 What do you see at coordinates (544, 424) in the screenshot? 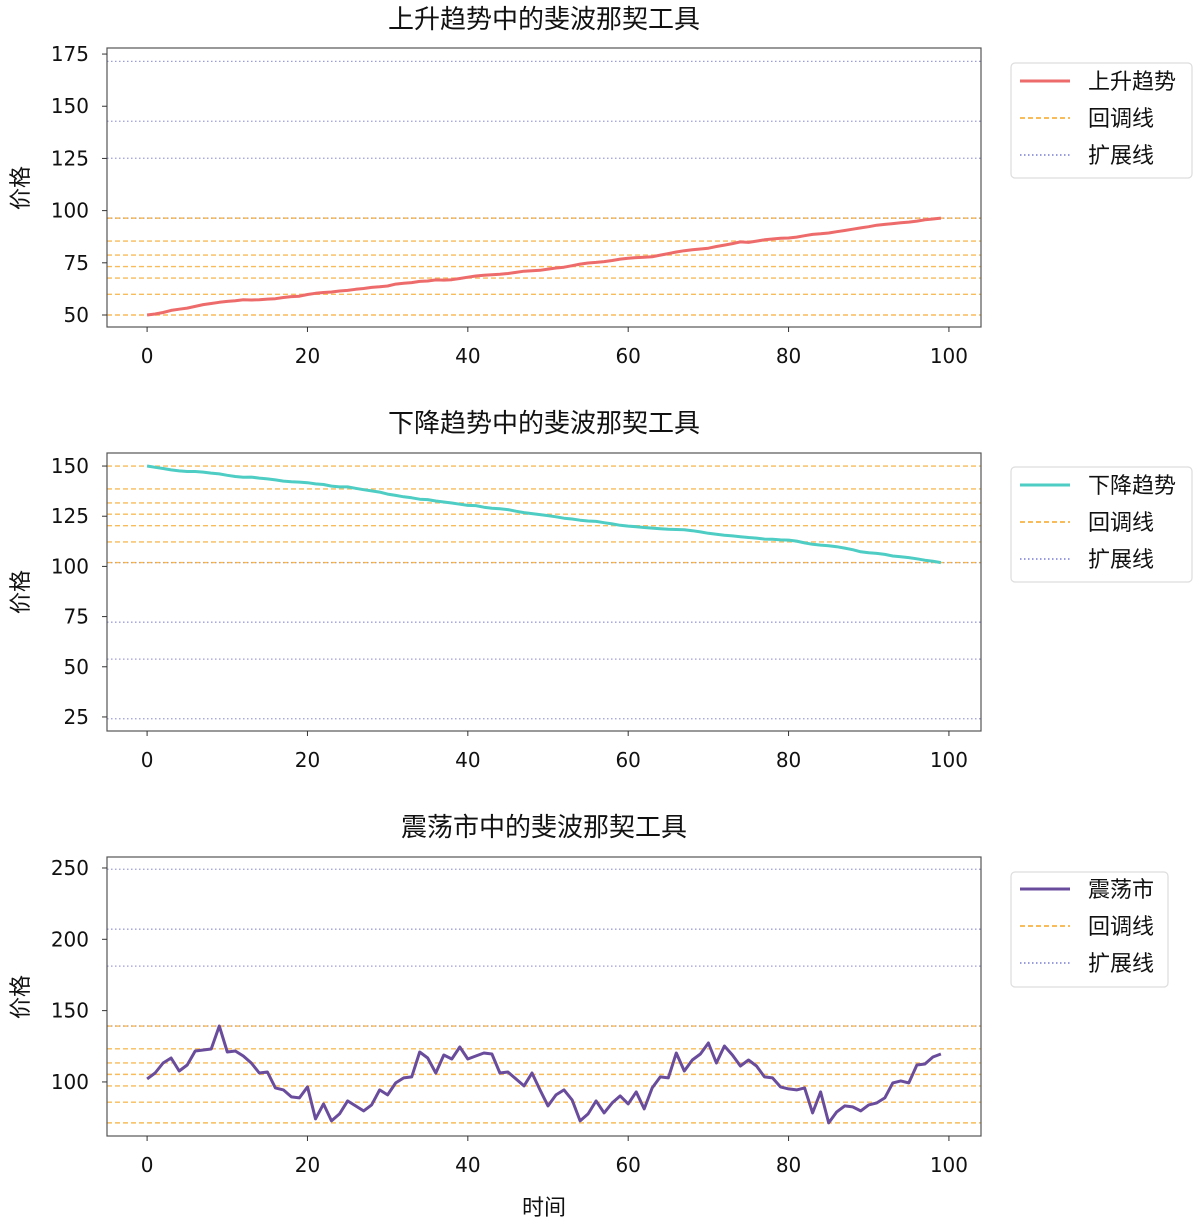
I see `chart-title: 下降趋势中的斐波那契工具` at bounding box center [544, 424].